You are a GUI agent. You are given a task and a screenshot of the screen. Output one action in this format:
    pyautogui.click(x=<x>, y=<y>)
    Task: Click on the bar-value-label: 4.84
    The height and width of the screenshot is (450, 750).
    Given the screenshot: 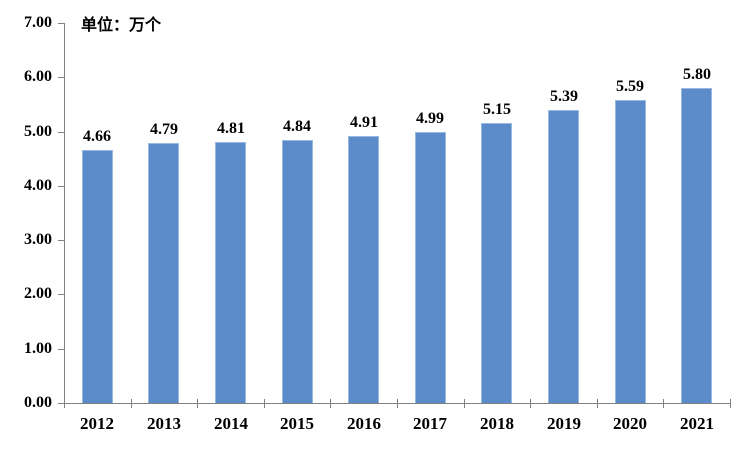 What is the action you would take?
    pyautogui.click(x=297, y=126)
    